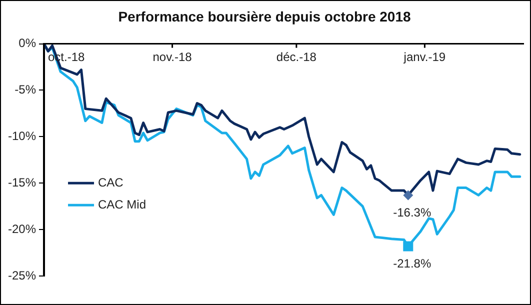 The height and width of the screenshot is (305, 531). I want to click on x-tick-label: nov.-18, so click(172, 57).